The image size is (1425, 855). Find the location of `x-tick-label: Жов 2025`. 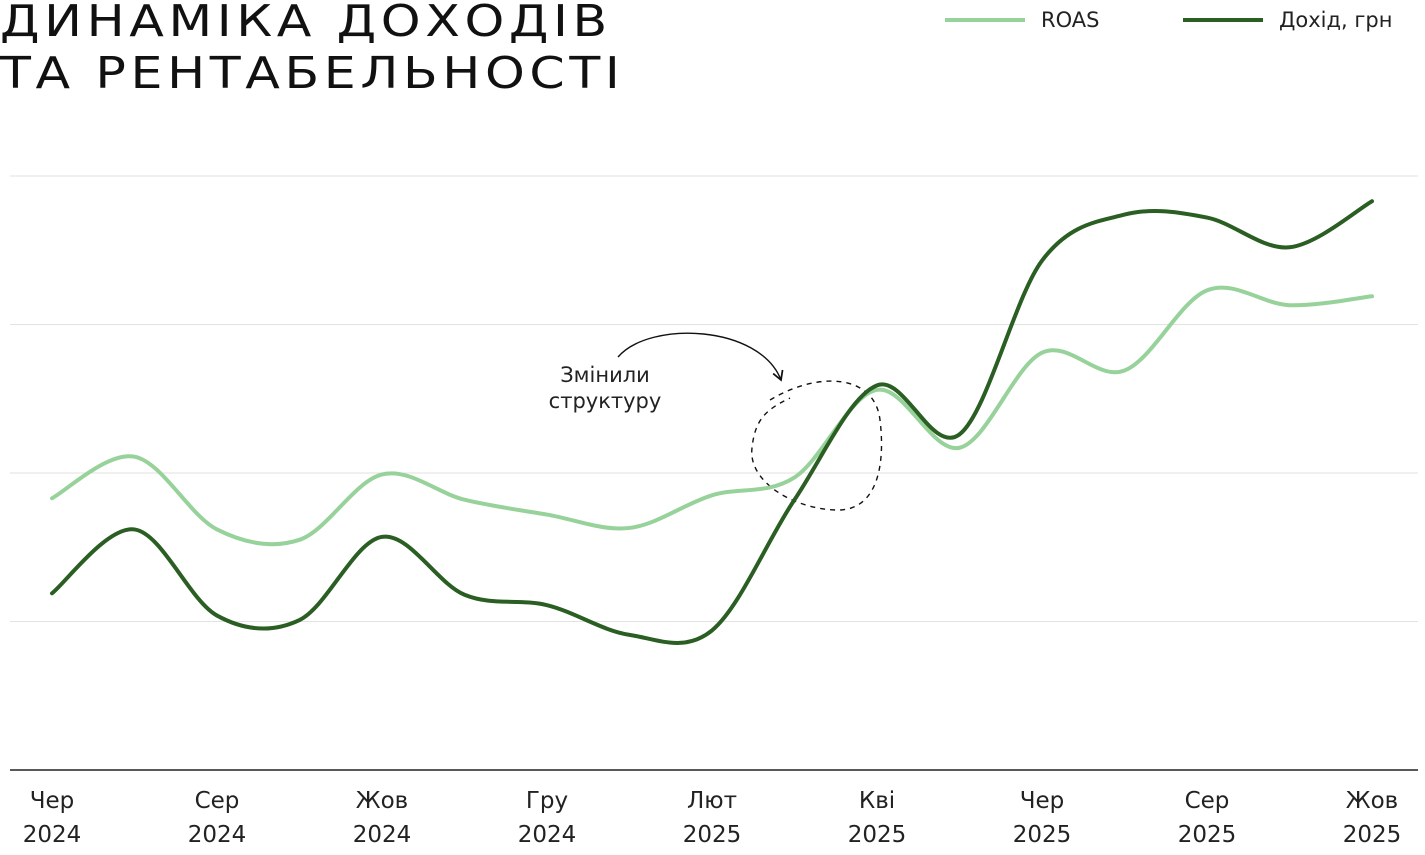

x-tick-label: Жов 2025 is located at coordinates (1372, 818).